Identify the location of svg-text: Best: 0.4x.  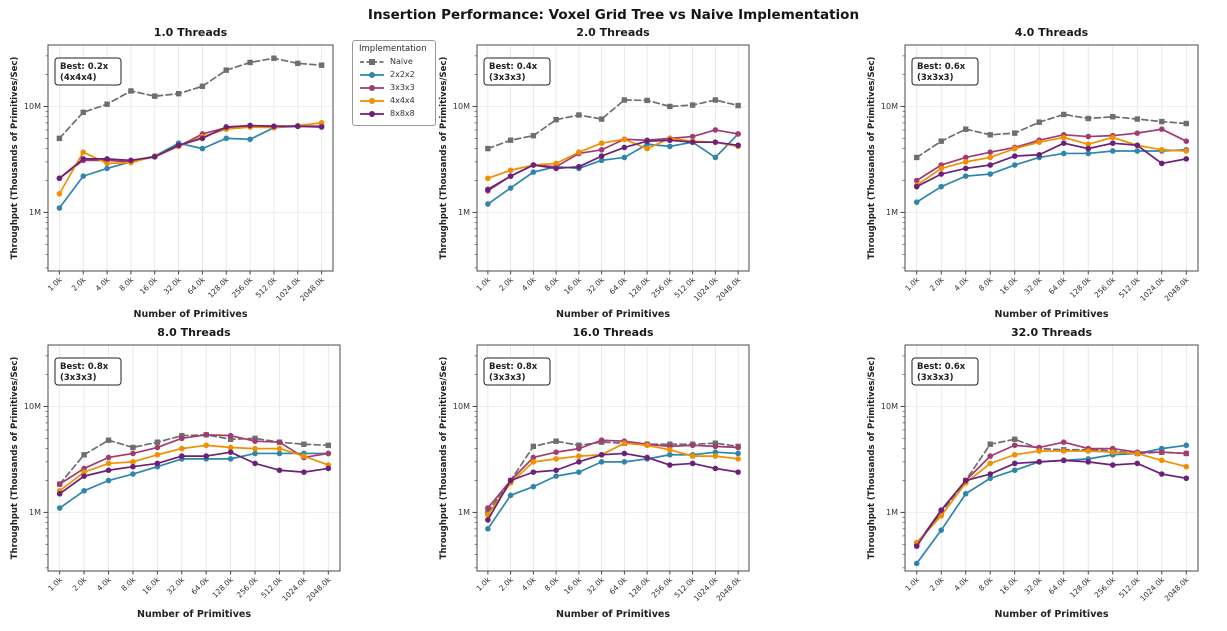
(513, 67).